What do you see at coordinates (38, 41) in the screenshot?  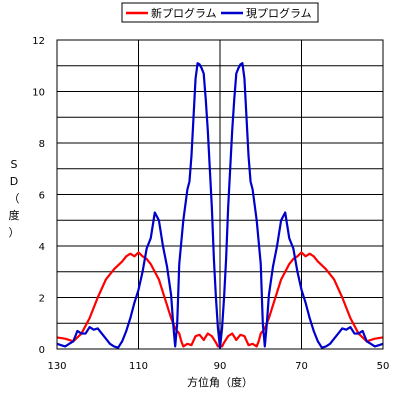 I see `y-tick-label: 12` at bounding box center [38, 41].